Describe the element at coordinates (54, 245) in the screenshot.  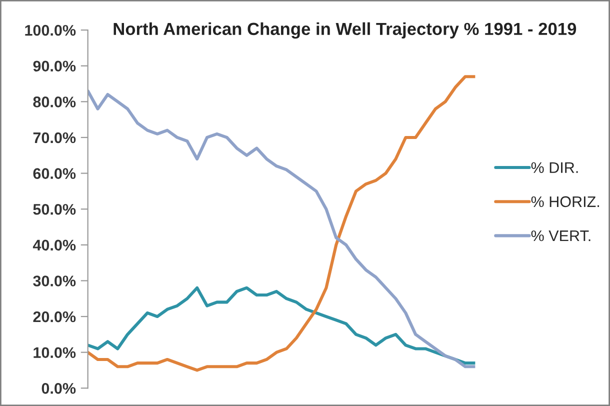
I see `y-tick-label: 40.0%` at that location.